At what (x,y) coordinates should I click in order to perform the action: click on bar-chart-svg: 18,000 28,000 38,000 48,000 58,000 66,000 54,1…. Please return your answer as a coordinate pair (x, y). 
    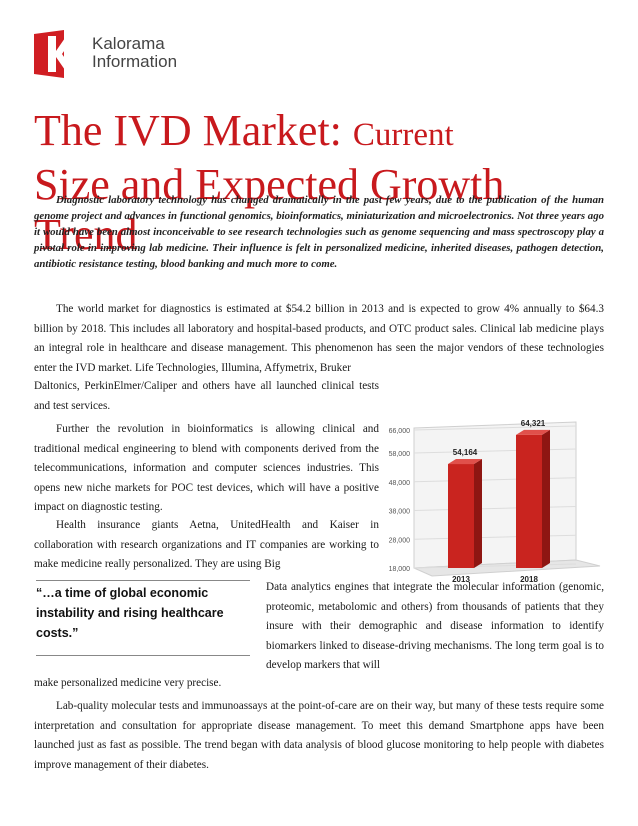
    Looking at the image, I should click on (495, 501).